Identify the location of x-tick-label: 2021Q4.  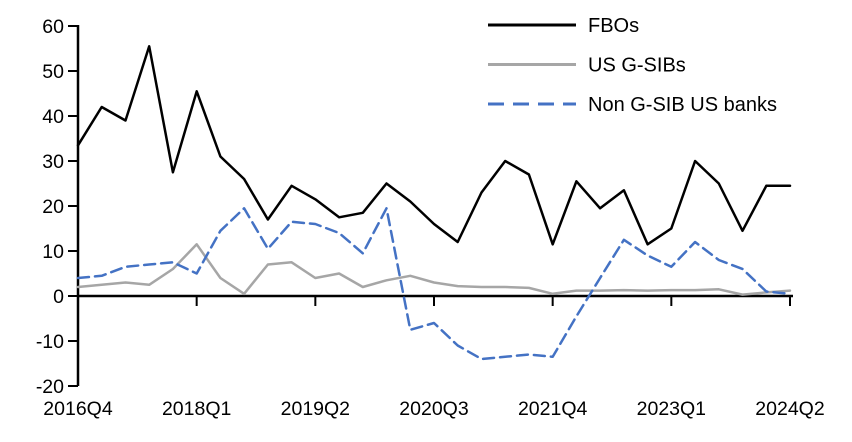
(553, 409).